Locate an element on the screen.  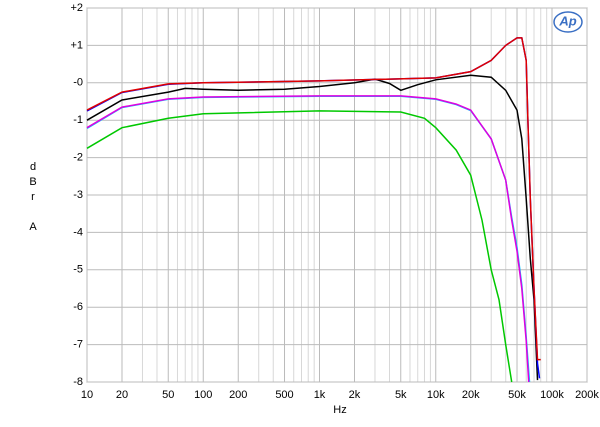
y-tick-label: -0 is located at coordinates (78, 83).